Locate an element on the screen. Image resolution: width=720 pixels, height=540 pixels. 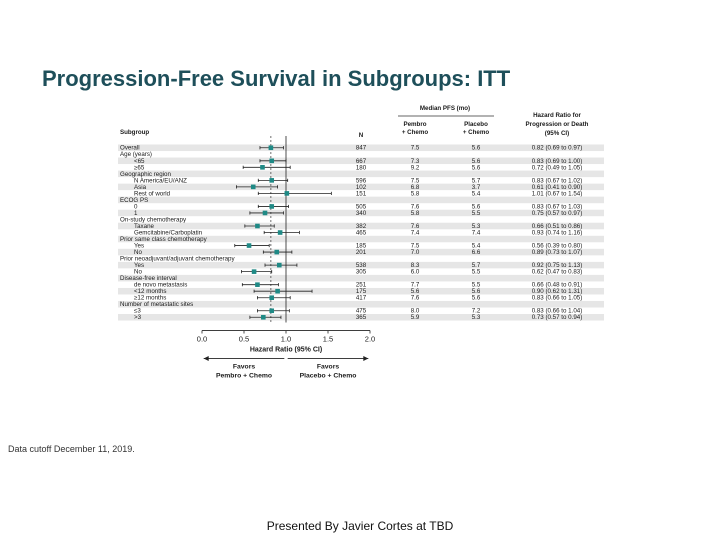
subgroup-label: Asia is located at coordinates (140, 187).